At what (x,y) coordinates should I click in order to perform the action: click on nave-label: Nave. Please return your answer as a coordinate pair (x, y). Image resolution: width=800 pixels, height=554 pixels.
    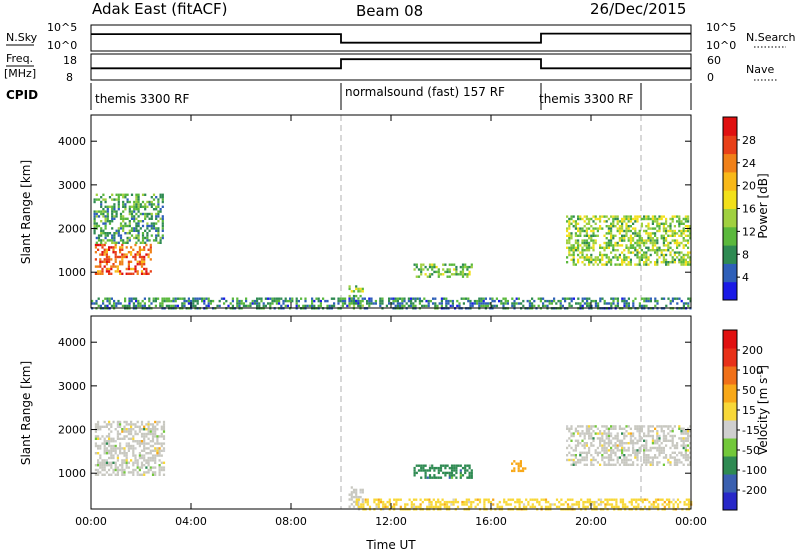
    Looking at the image, I should click on (760, 69).